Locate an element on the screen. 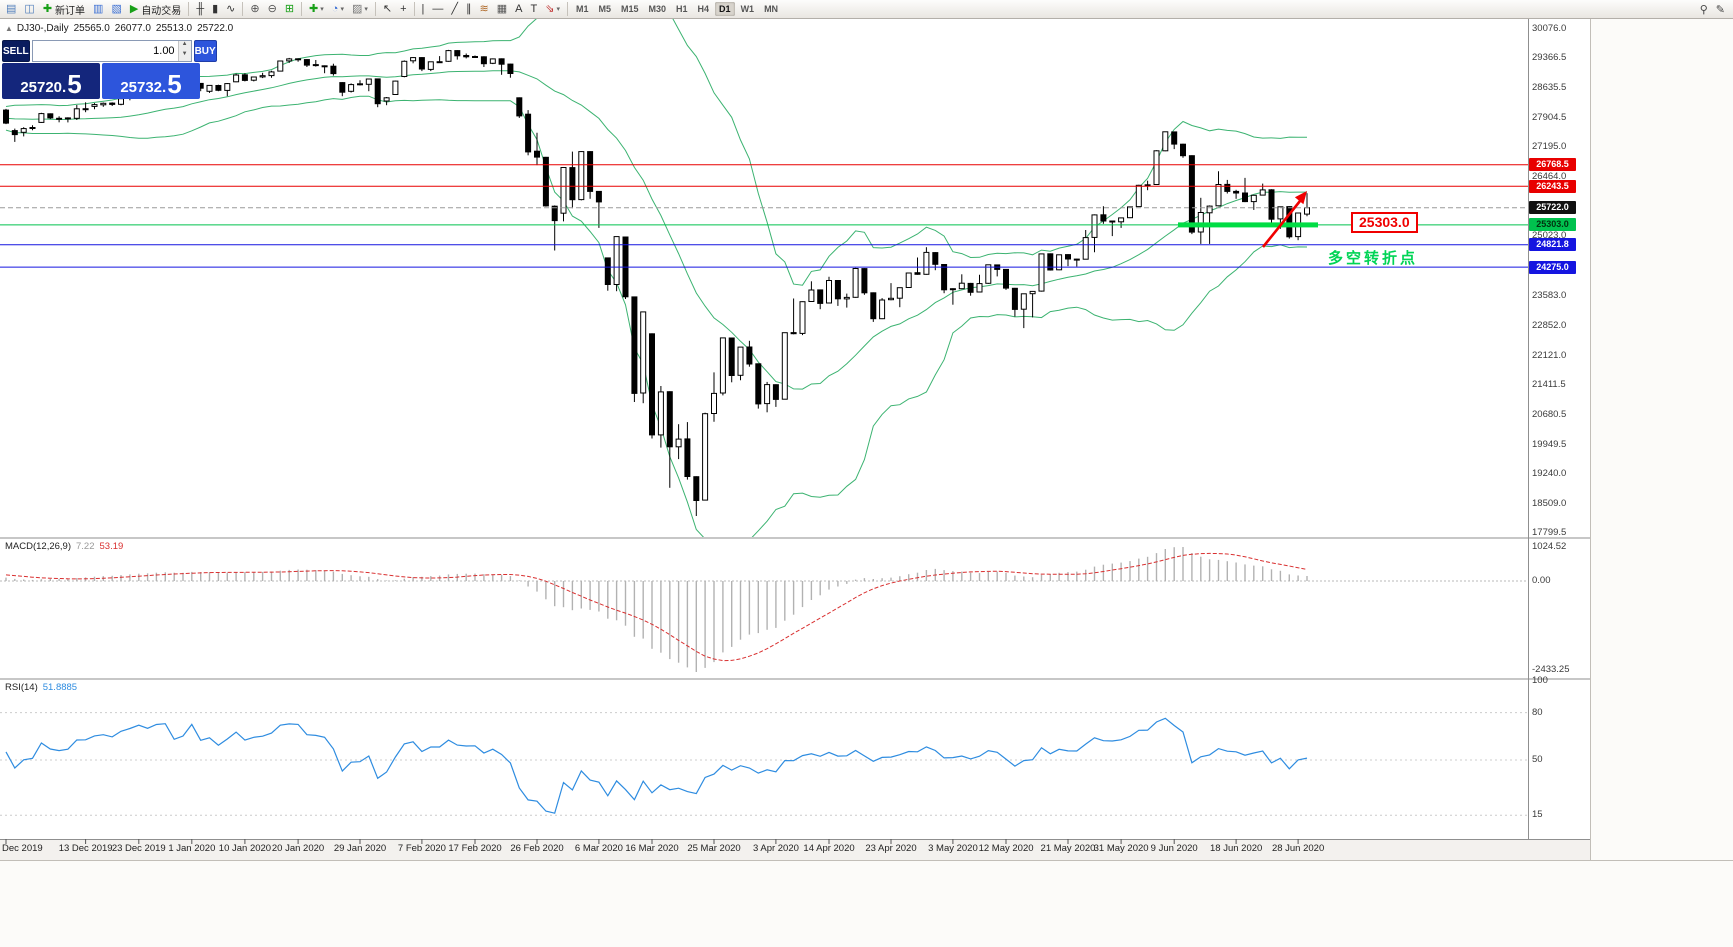 The image size is (1733, 947). auto-trading-button: ▶ 自动交易 is located at coordinates (155, 9).